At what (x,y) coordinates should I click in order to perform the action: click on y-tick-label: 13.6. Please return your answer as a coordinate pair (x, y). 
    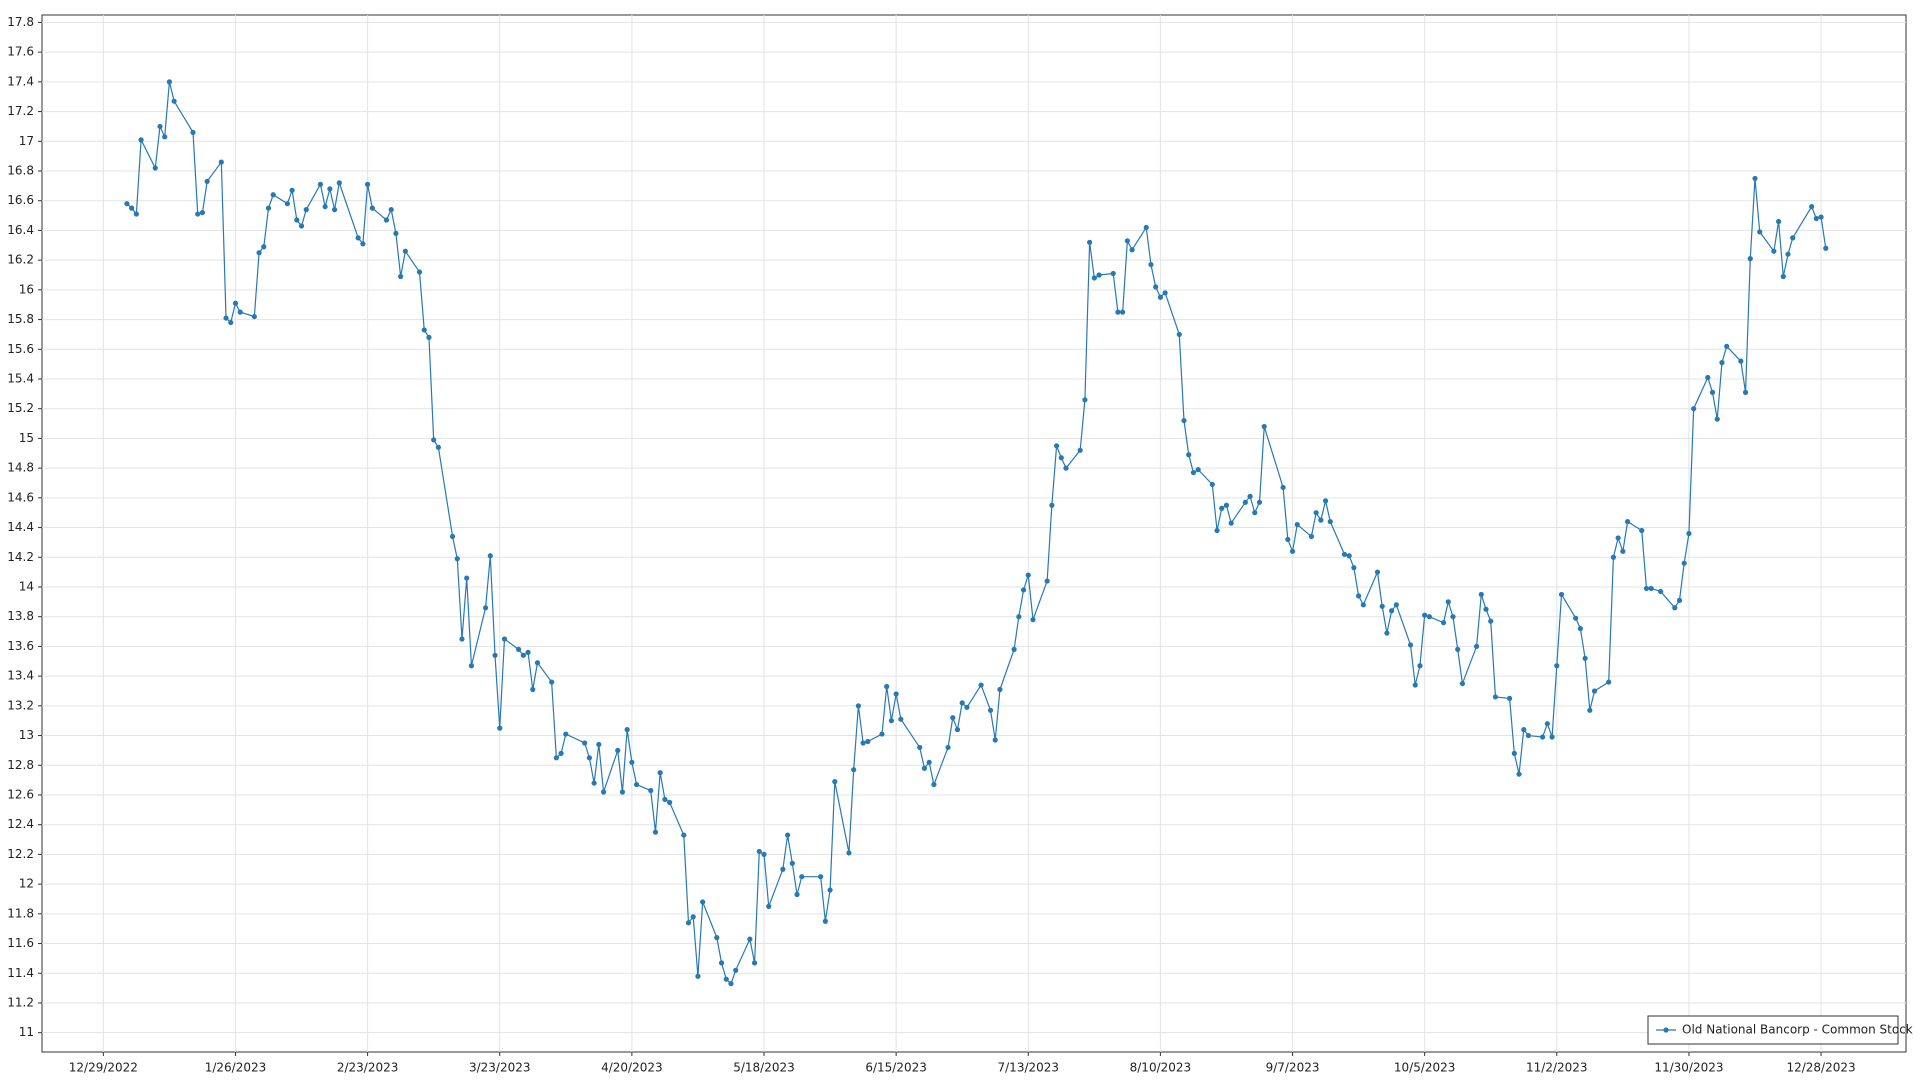
    Looking at the image, I should click on (20, 646).